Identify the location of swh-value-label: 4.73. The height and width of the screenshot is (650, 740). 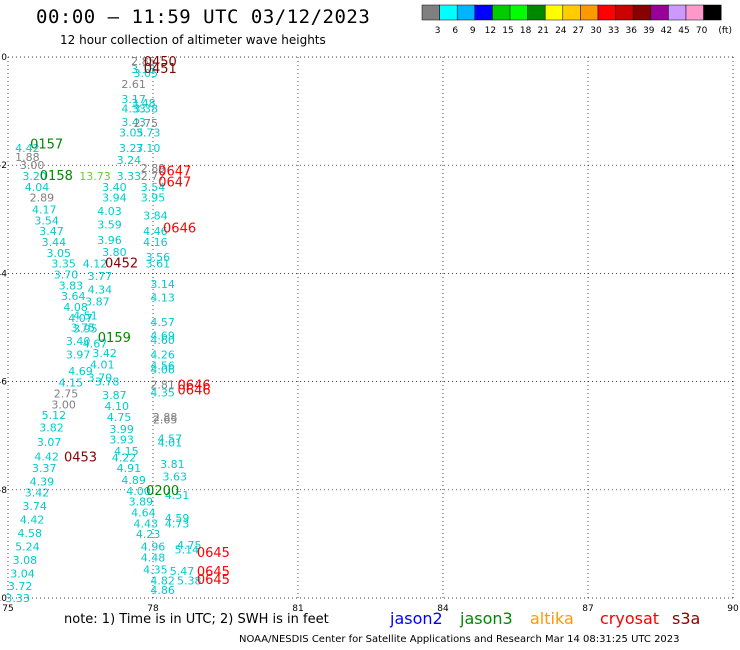
(177, 523).